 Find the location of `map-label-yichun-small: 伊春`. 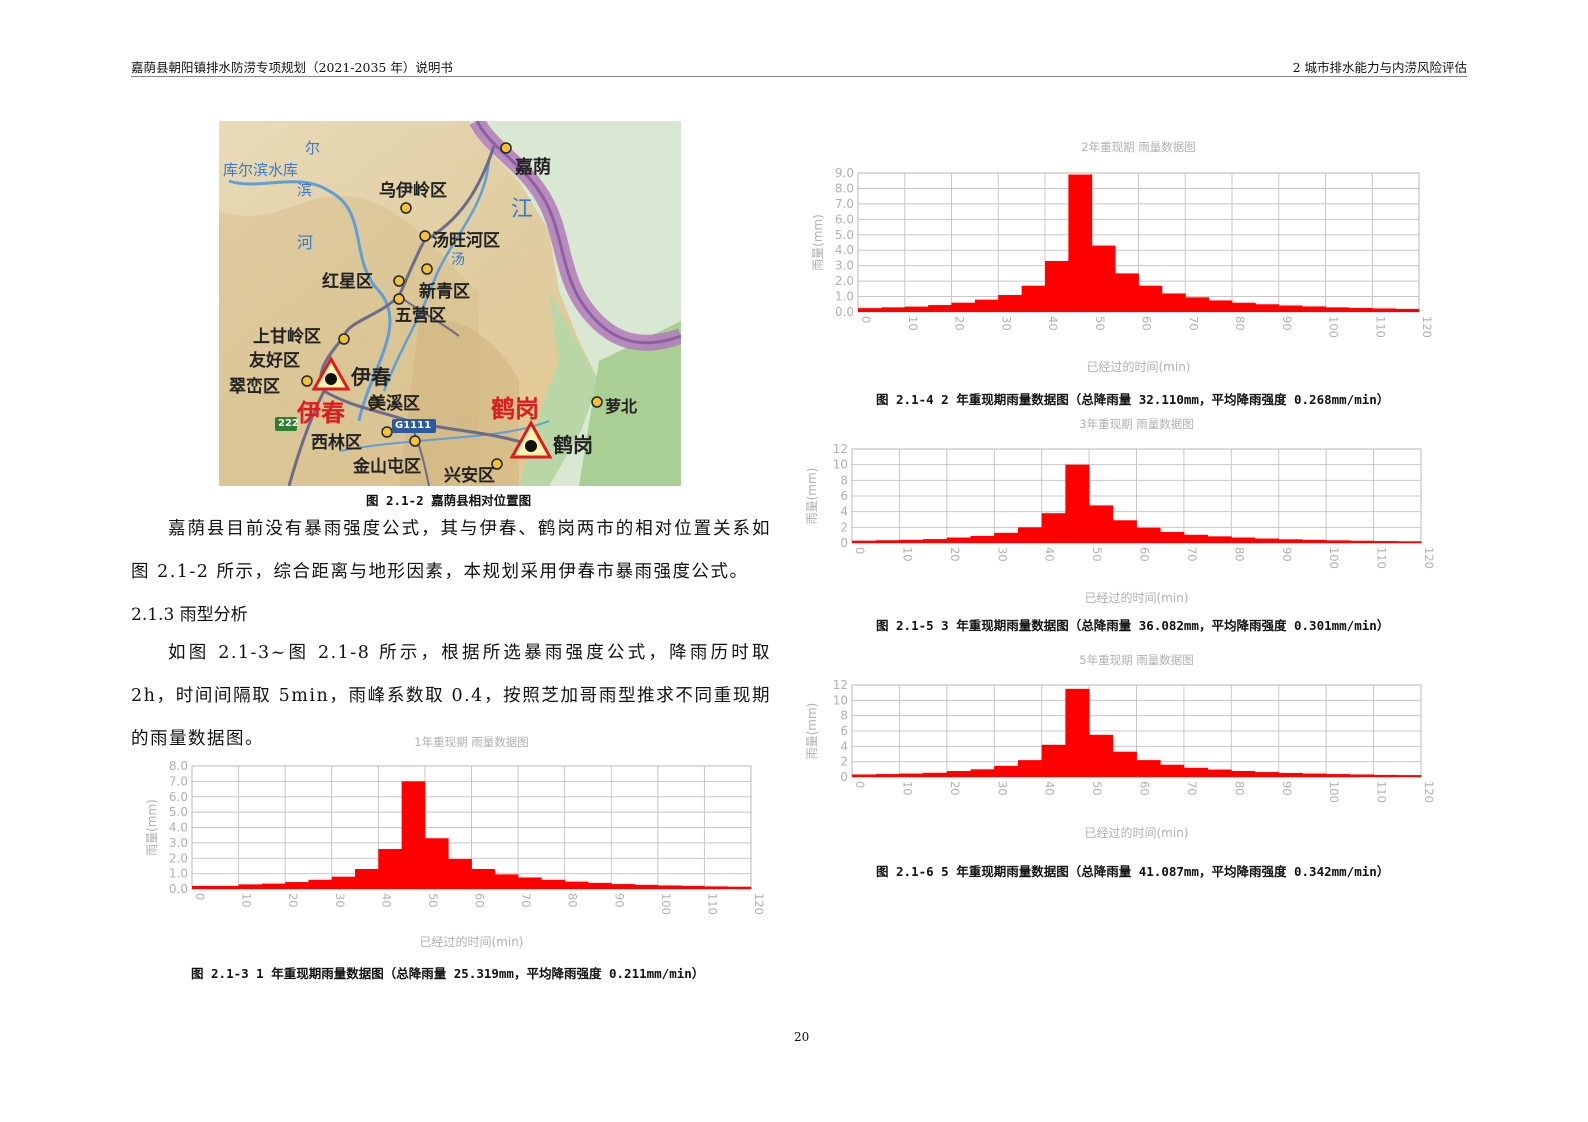

map-label-yichun-small: 伊春 is located at coordinates (371, 377).